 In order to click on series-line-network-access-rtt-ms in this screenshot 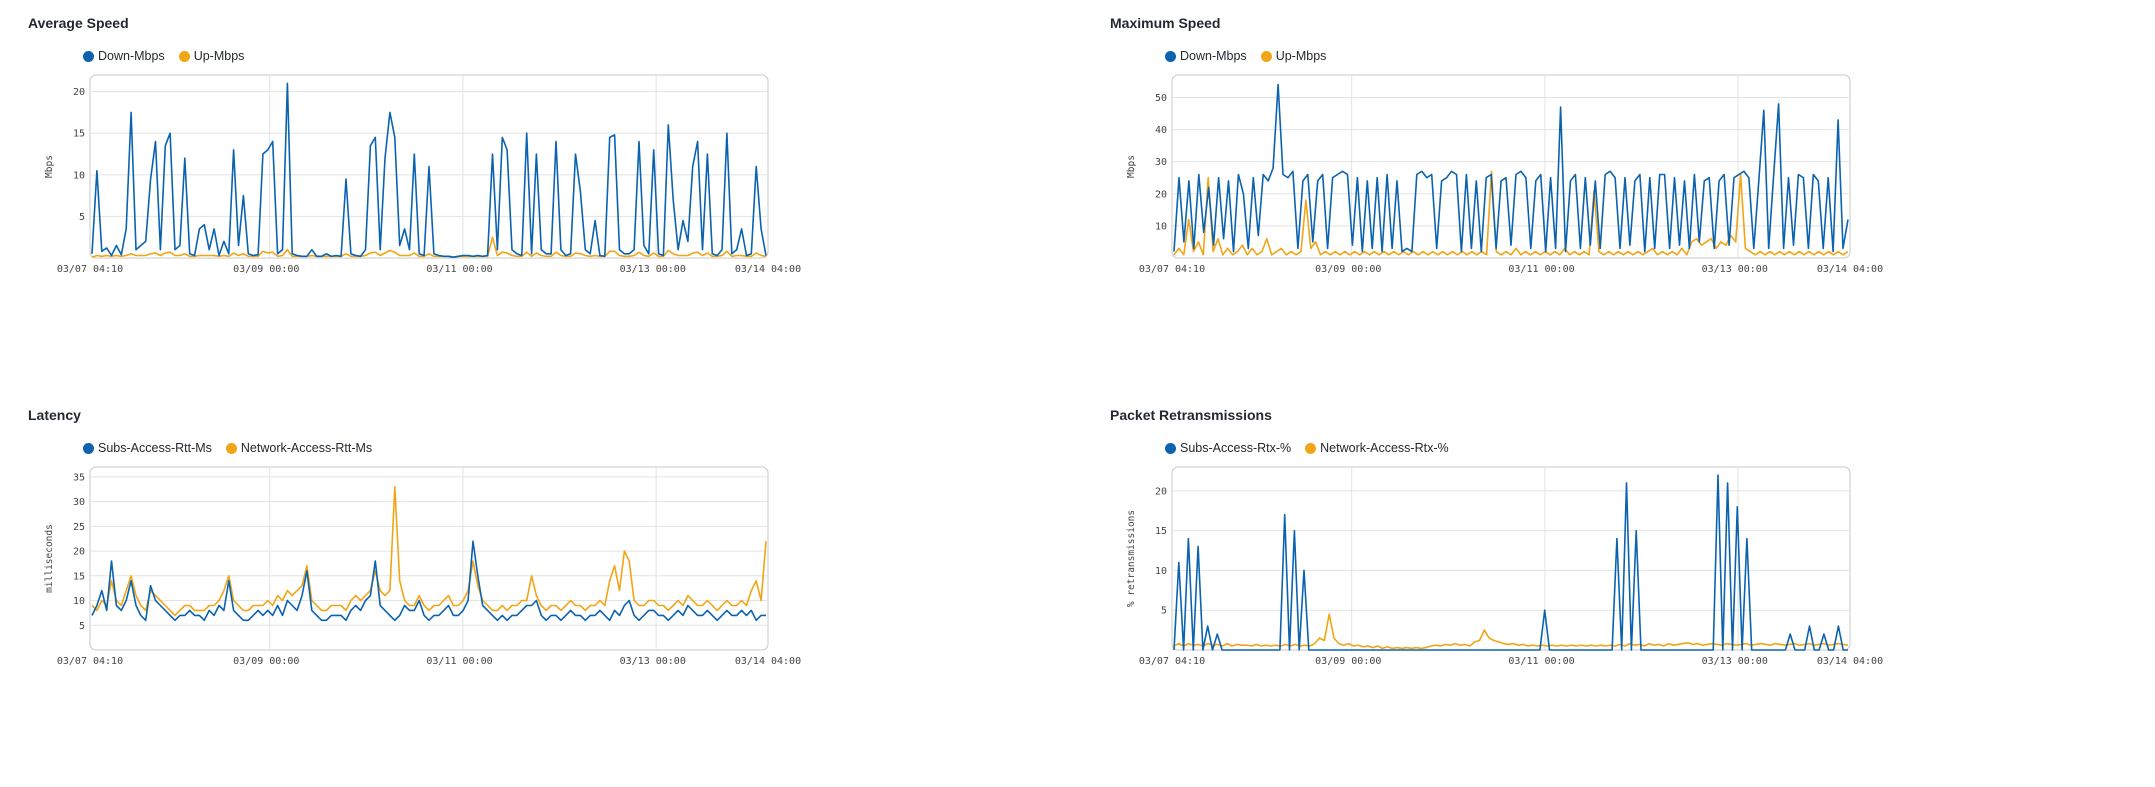, I will do `click(429, 551)`.